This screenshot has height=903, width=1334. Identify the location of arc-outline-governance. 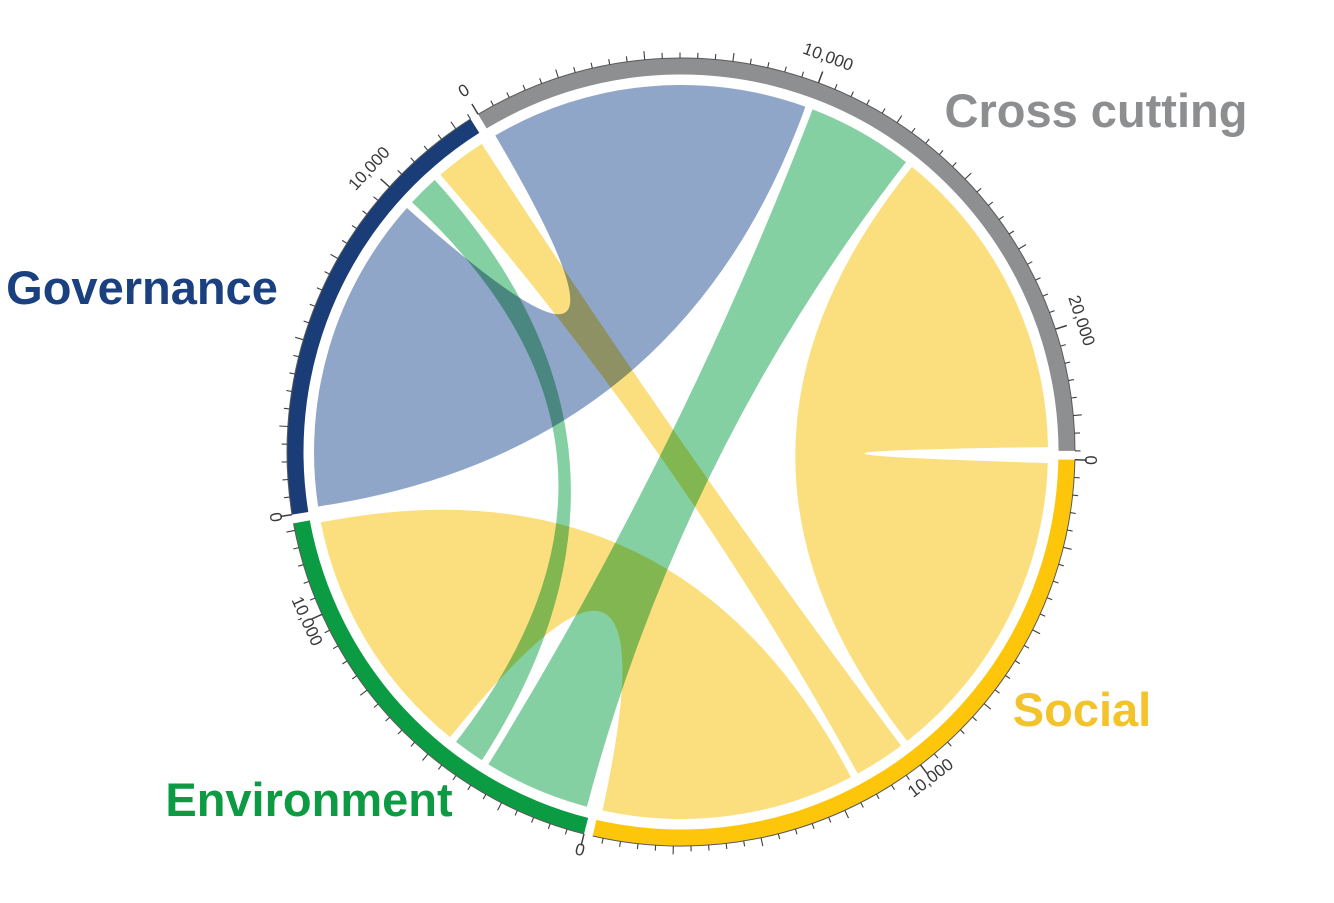
(378, 316).